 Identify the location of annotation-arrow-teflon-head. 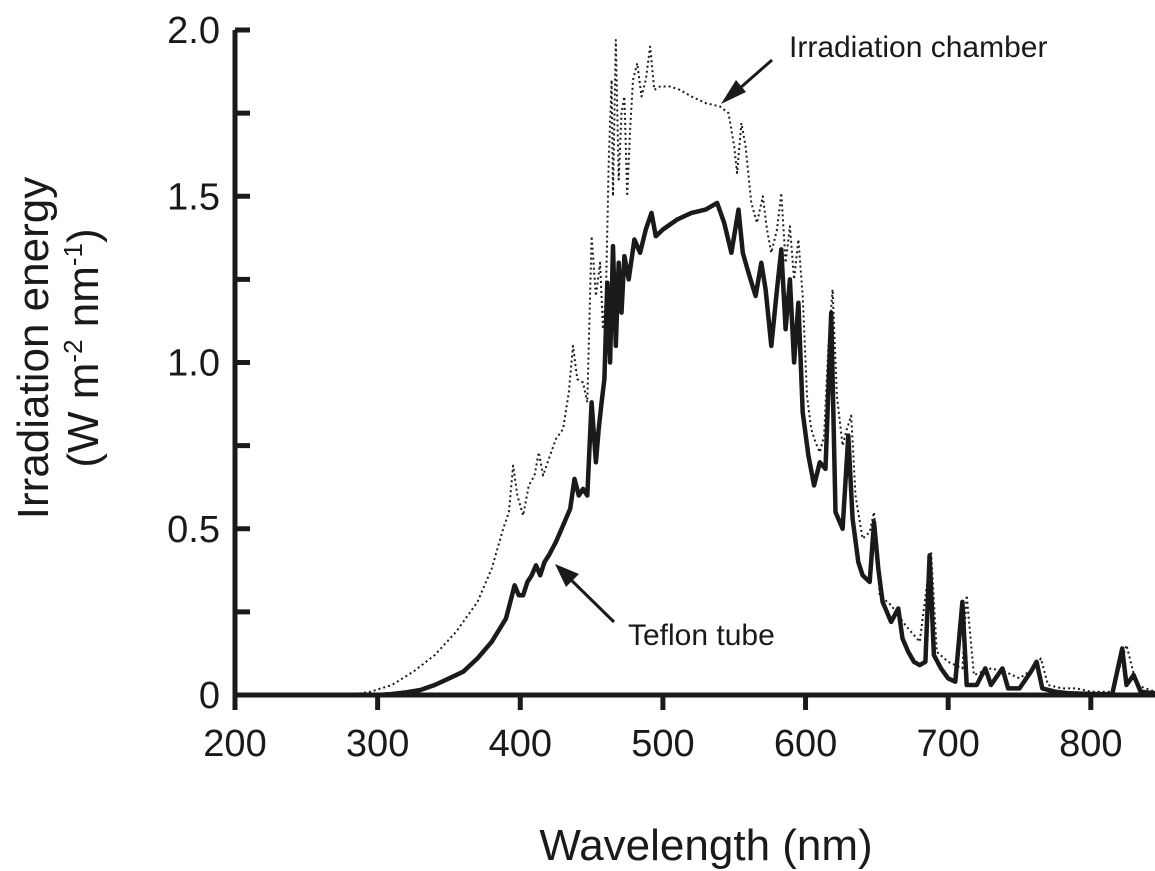
(567, 575).